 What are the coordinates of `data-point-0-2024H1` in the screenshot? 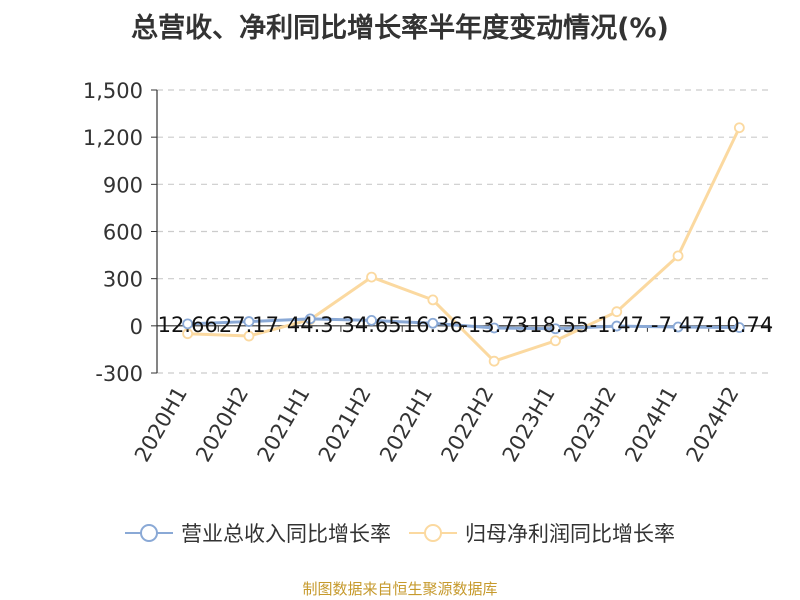 It's located at (678, 327).